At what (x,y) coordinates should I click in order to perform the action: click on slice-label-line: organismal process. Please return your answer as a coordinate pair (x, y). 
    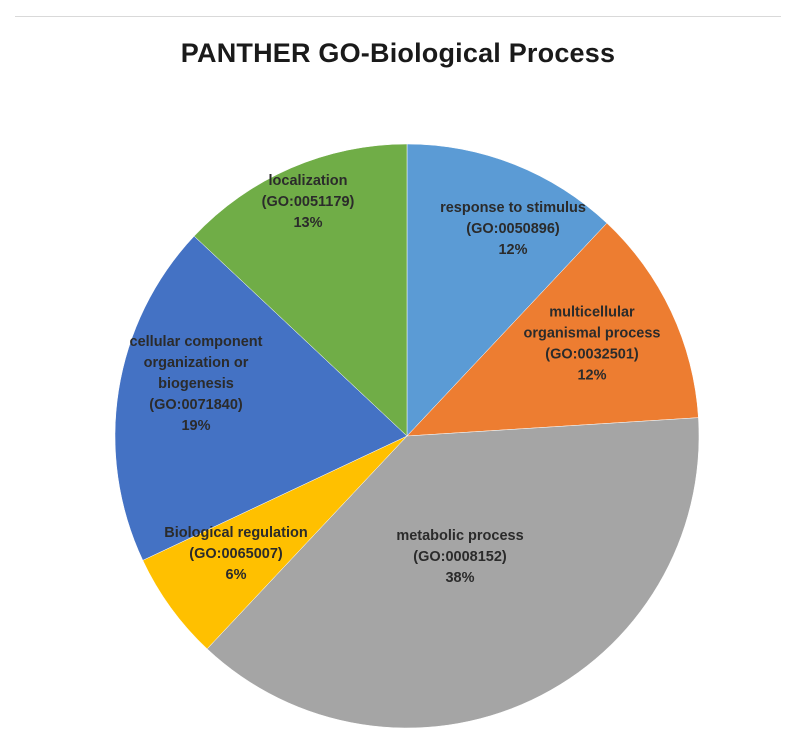
    Looking at the image, I should click on (592, 334).